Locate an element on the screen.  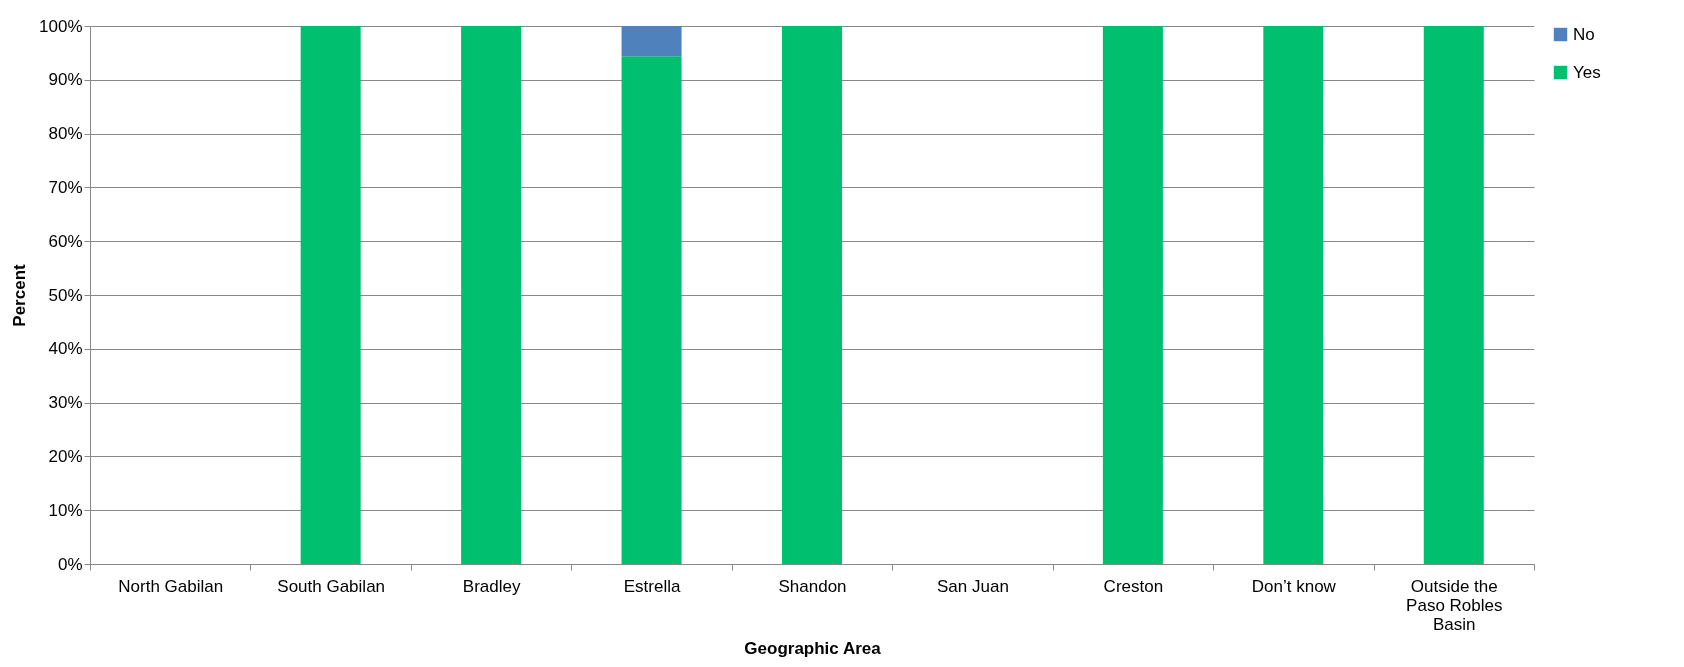
y-tick-label: 10% is located at coordinates (65, 510).